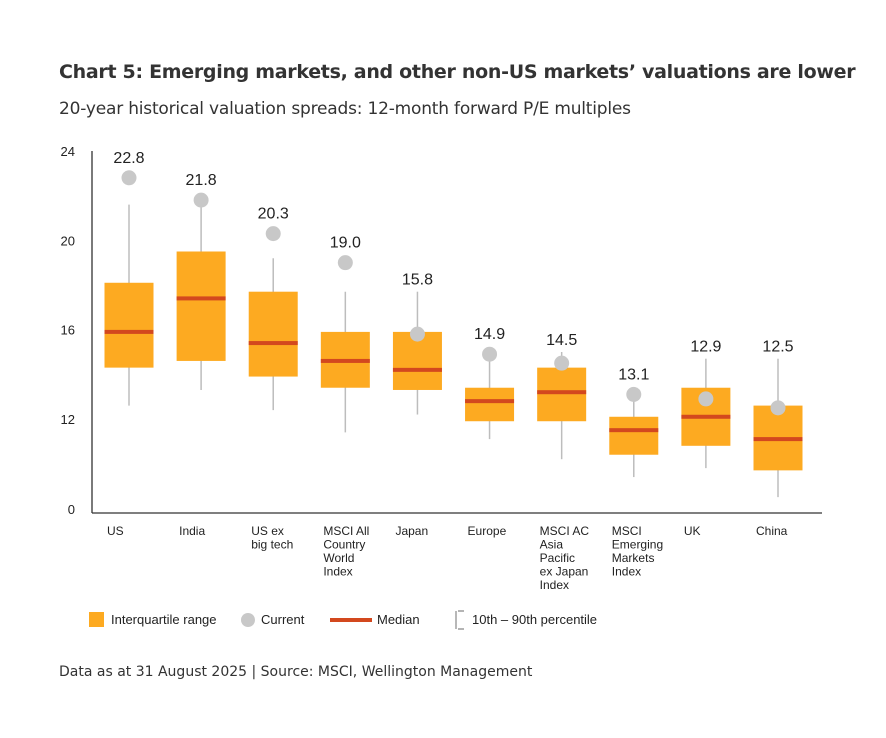 The width and height of the screenshot is (886, 738). I want to click on x-tick-label: MSCI Emerging Markets Index, so click(637, 551).